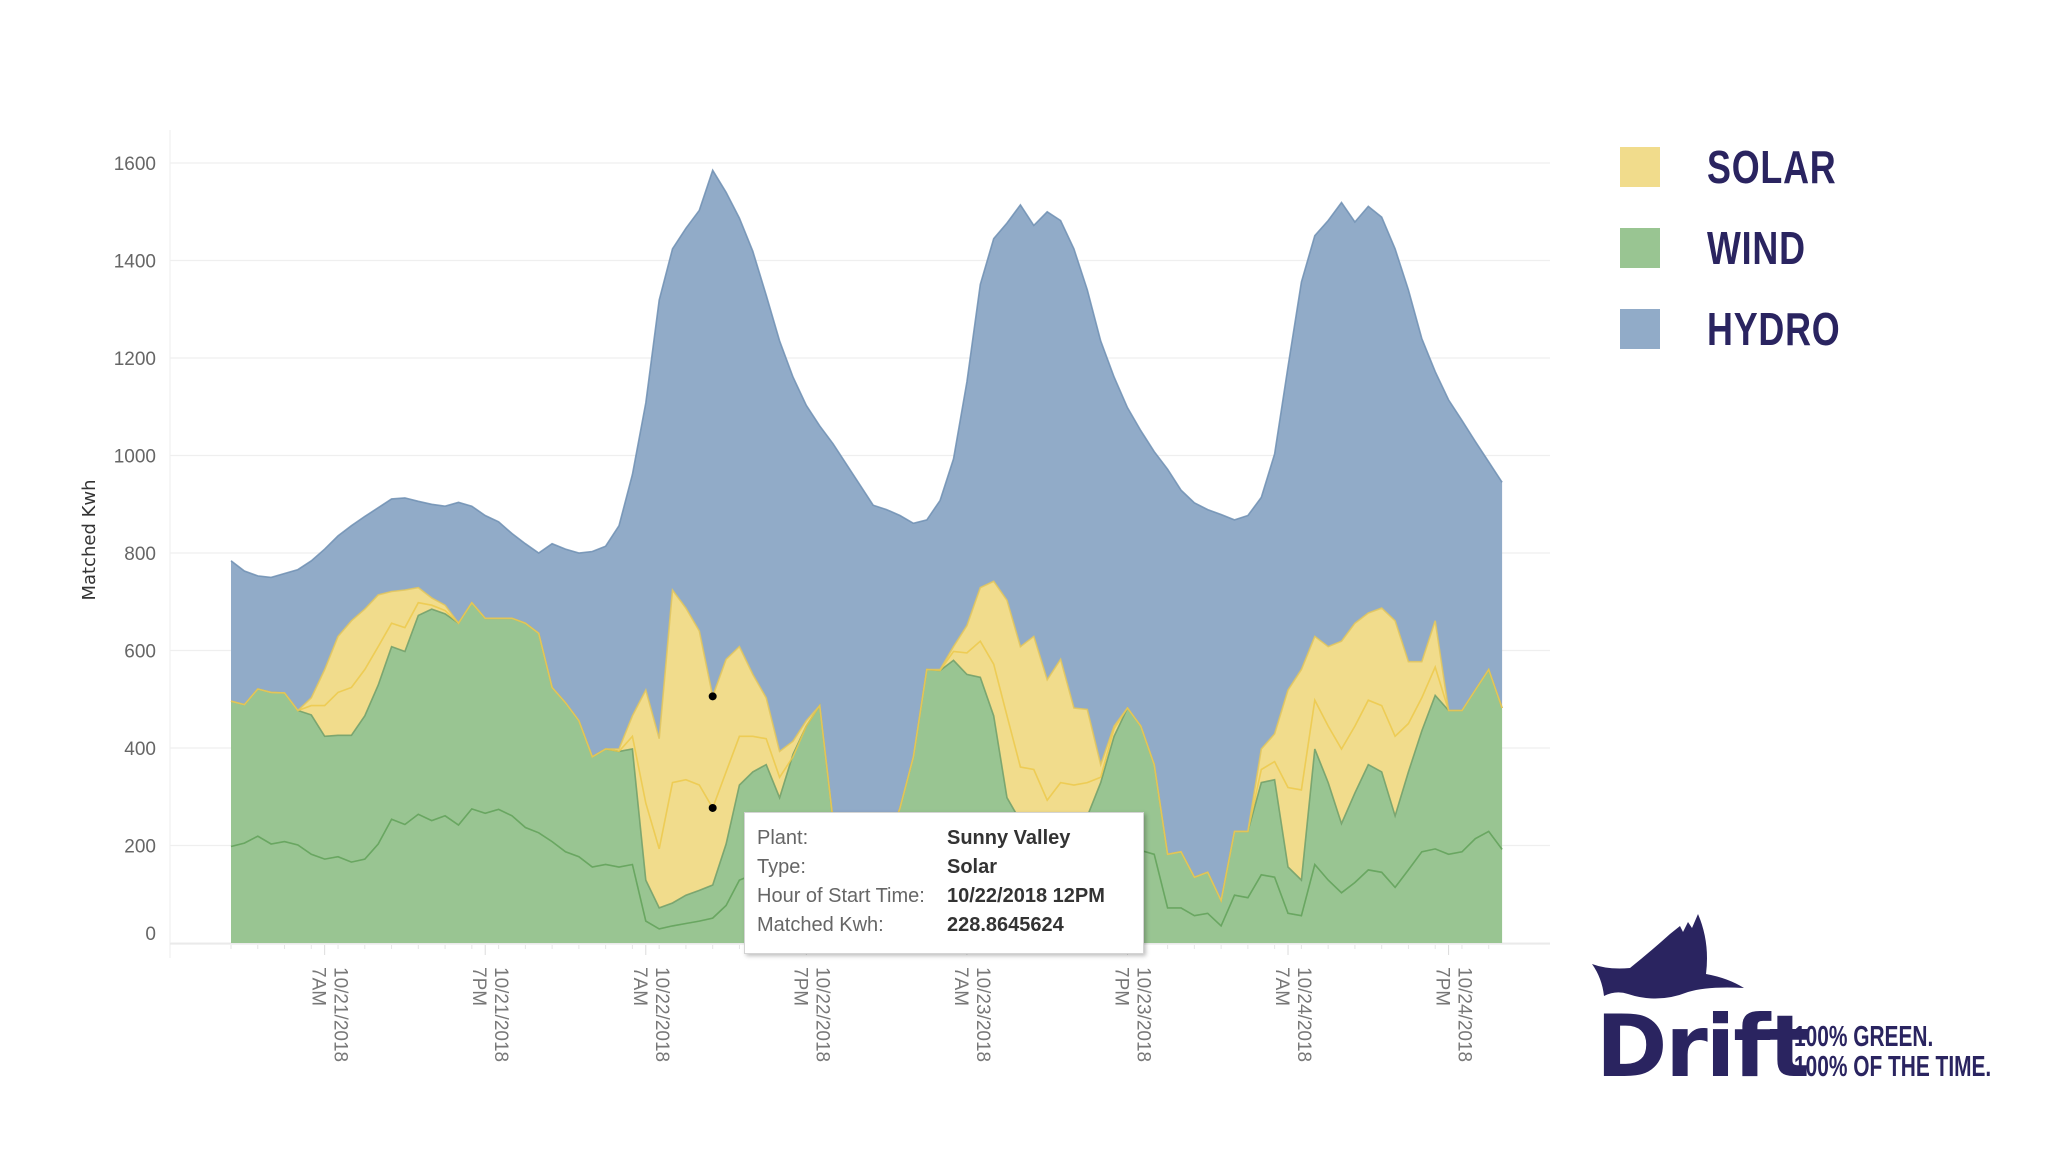 Image resolution: width=2048 pixels, height=1152 pixels. I want to click on y-tick-label: 400, so click(140, 749).